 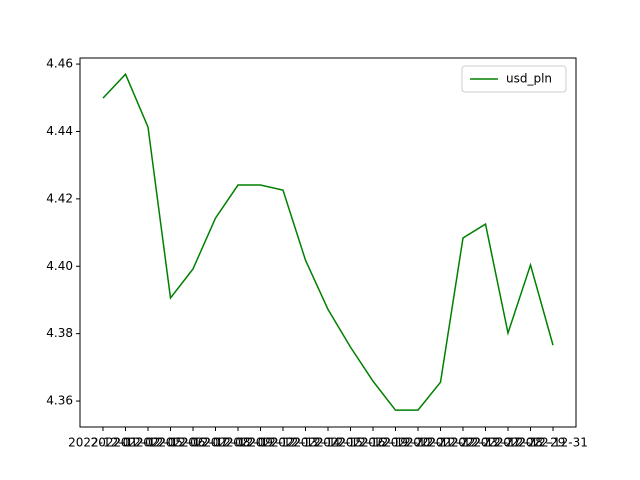 I want to click on x-tick-label: 2022-12-12, so click(x=261, y=443).